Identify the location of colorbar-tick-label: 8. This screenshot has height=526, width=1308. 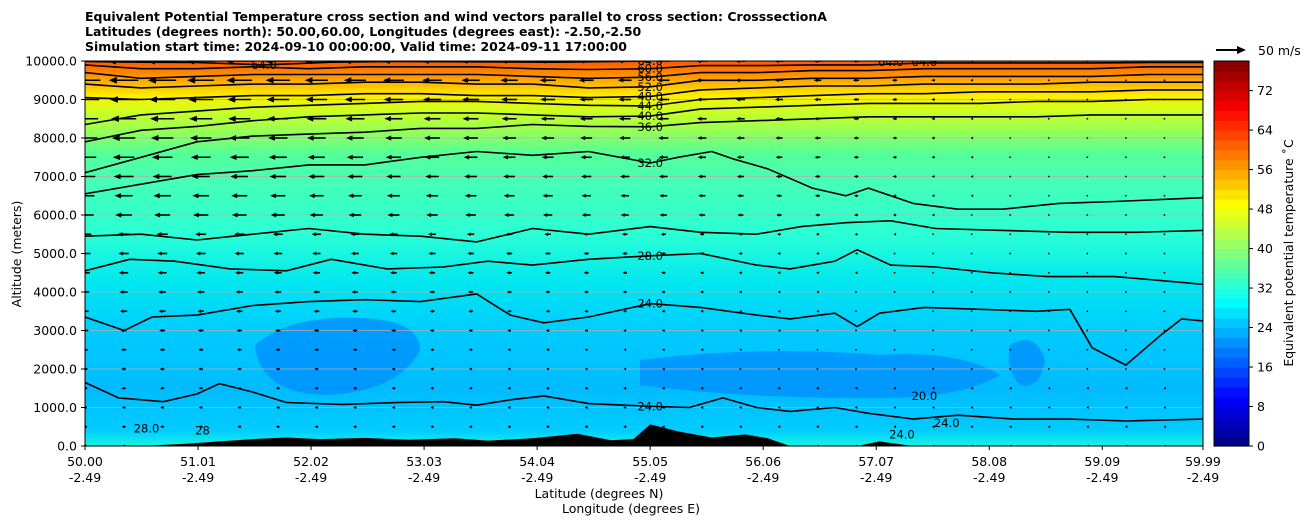
(1261, 406).